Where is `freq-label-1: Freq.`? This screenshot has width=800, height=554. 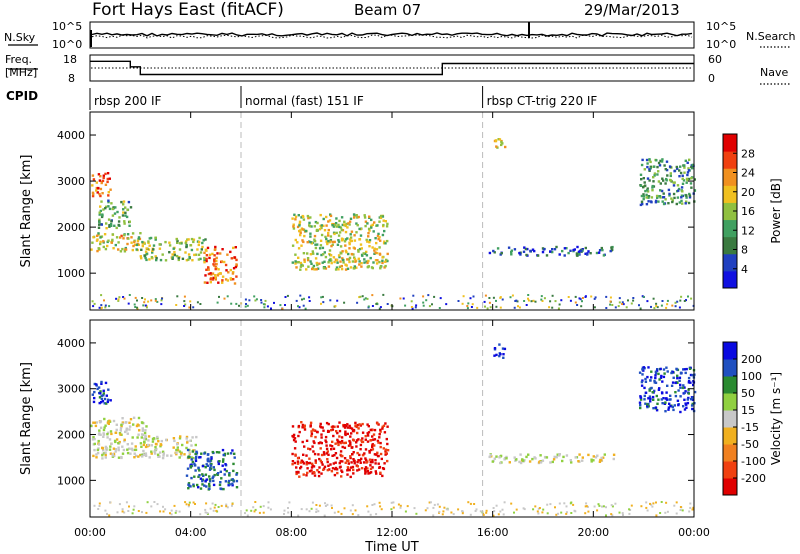
freq-label-1: Freq. is located at coordinates (18, 59).